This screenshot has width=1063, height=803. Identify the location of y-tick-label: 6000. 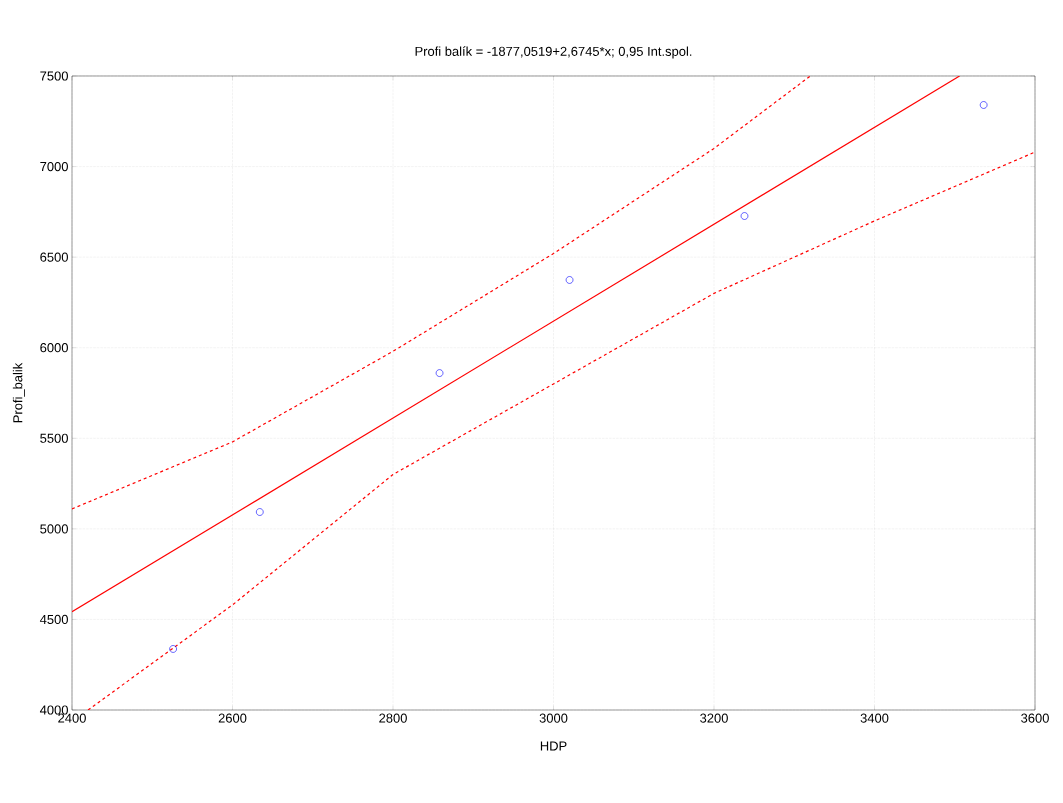
(54, 348).